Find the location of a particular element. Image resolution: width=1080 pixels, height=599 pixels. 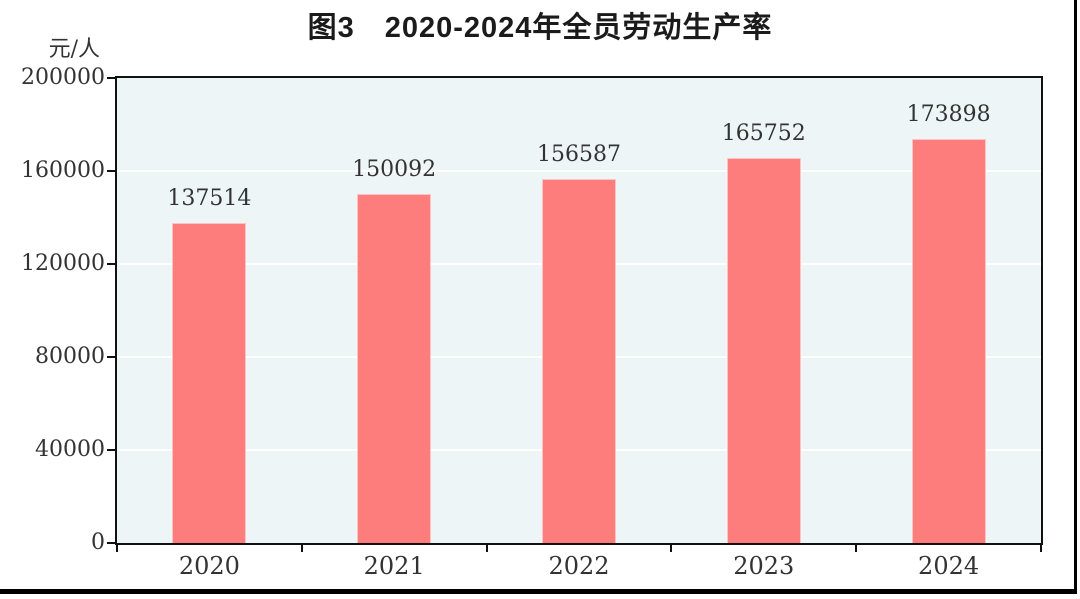

bar-value-label: 156587 is located at coordinates (579, 154).